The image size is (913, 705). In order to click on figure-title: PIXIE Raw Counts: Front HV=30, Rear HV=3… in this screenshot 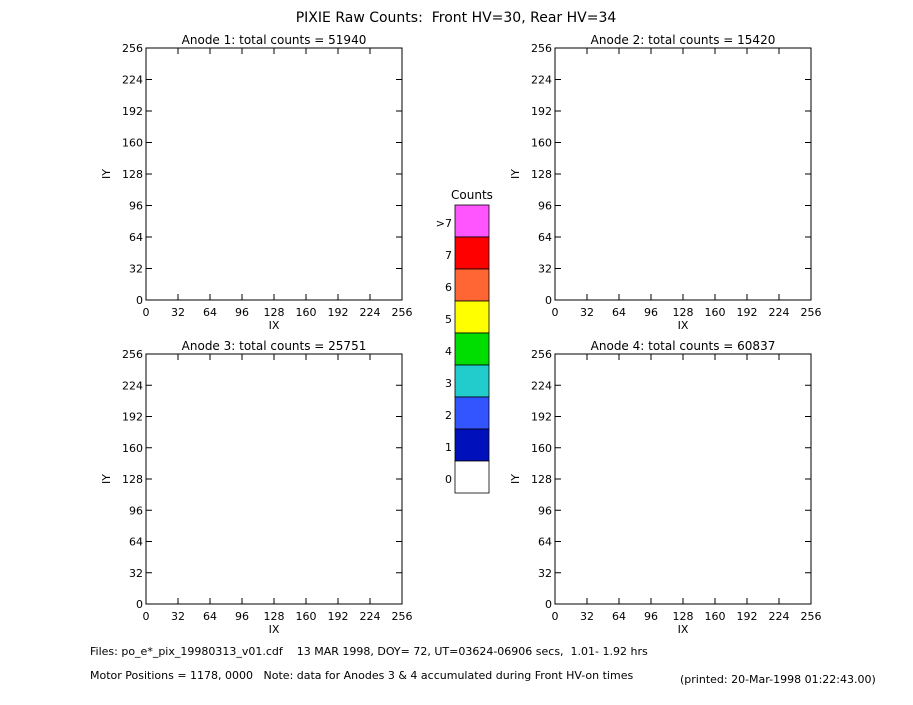, I will do `click(456, 18)`.